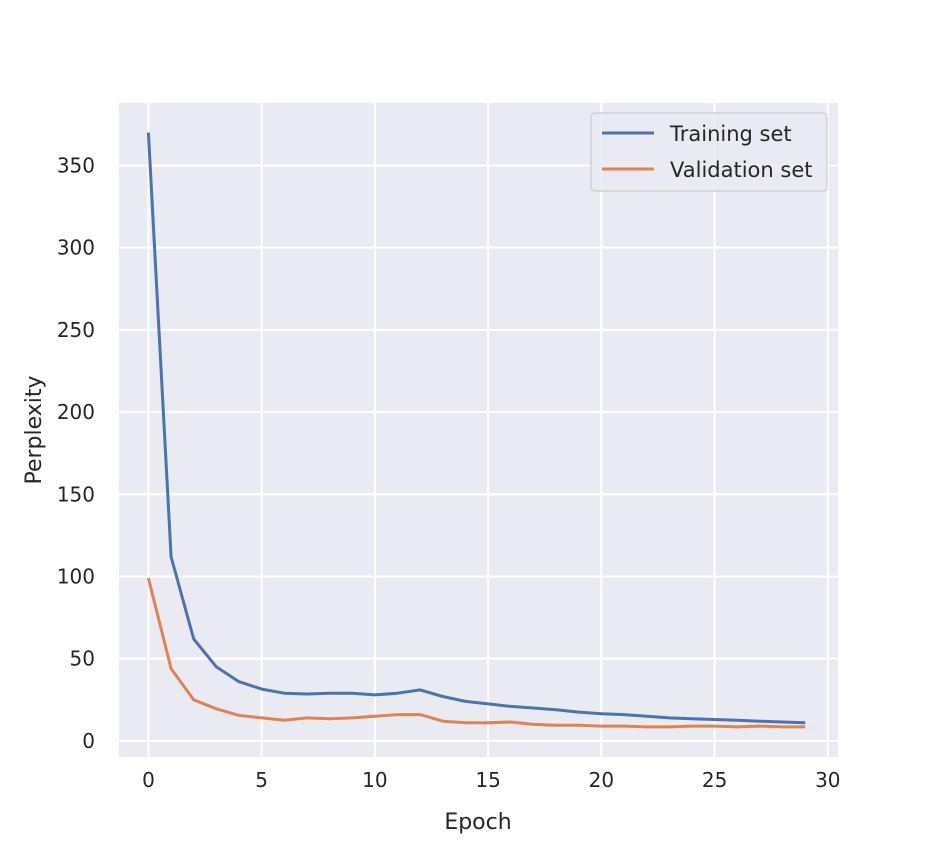  What do you see at coordinates (601, 780) in the screenshot?
I see `x-tick-label: 20` at bounding box center [601, 780].